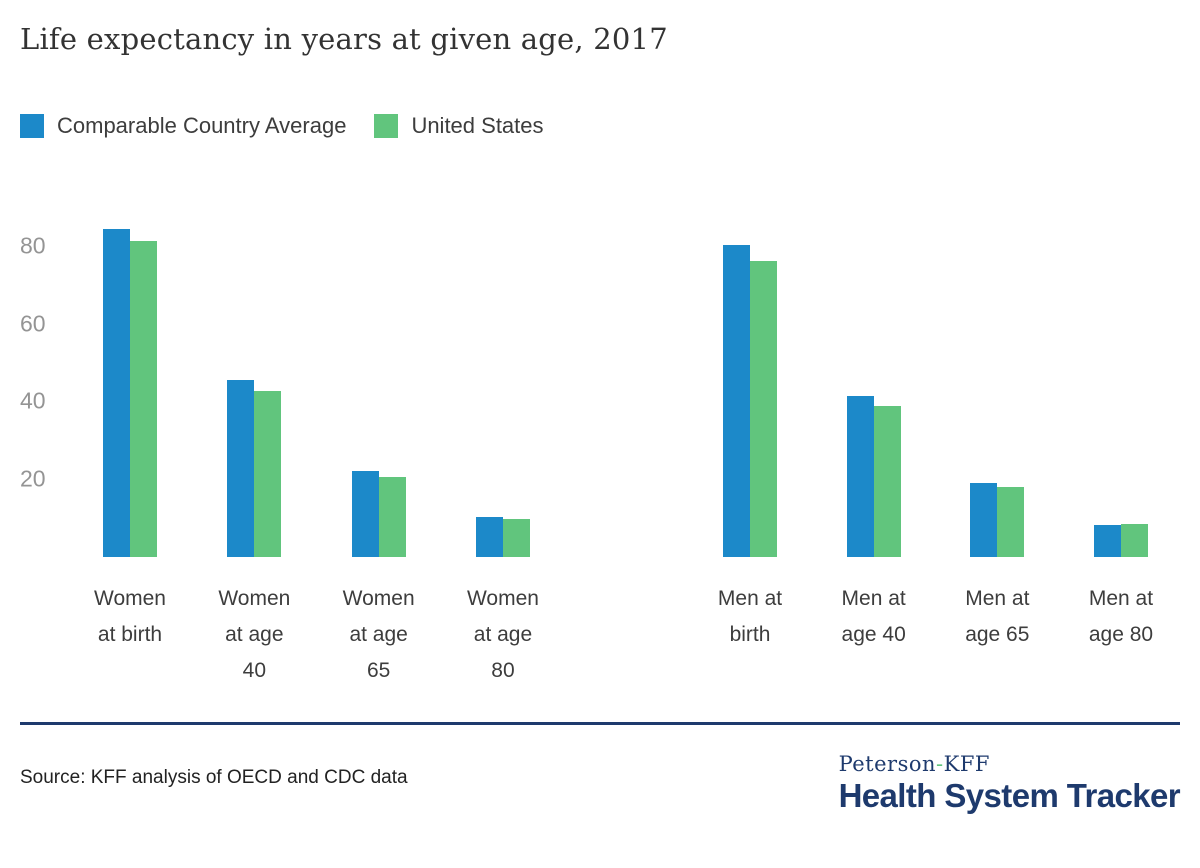 The width and height of the screenshot is (1200, 868). What do you see at coordinates (940, 764) in the screenshot?
I see `logo-hyphen: -` at bounding box center [940, 764].